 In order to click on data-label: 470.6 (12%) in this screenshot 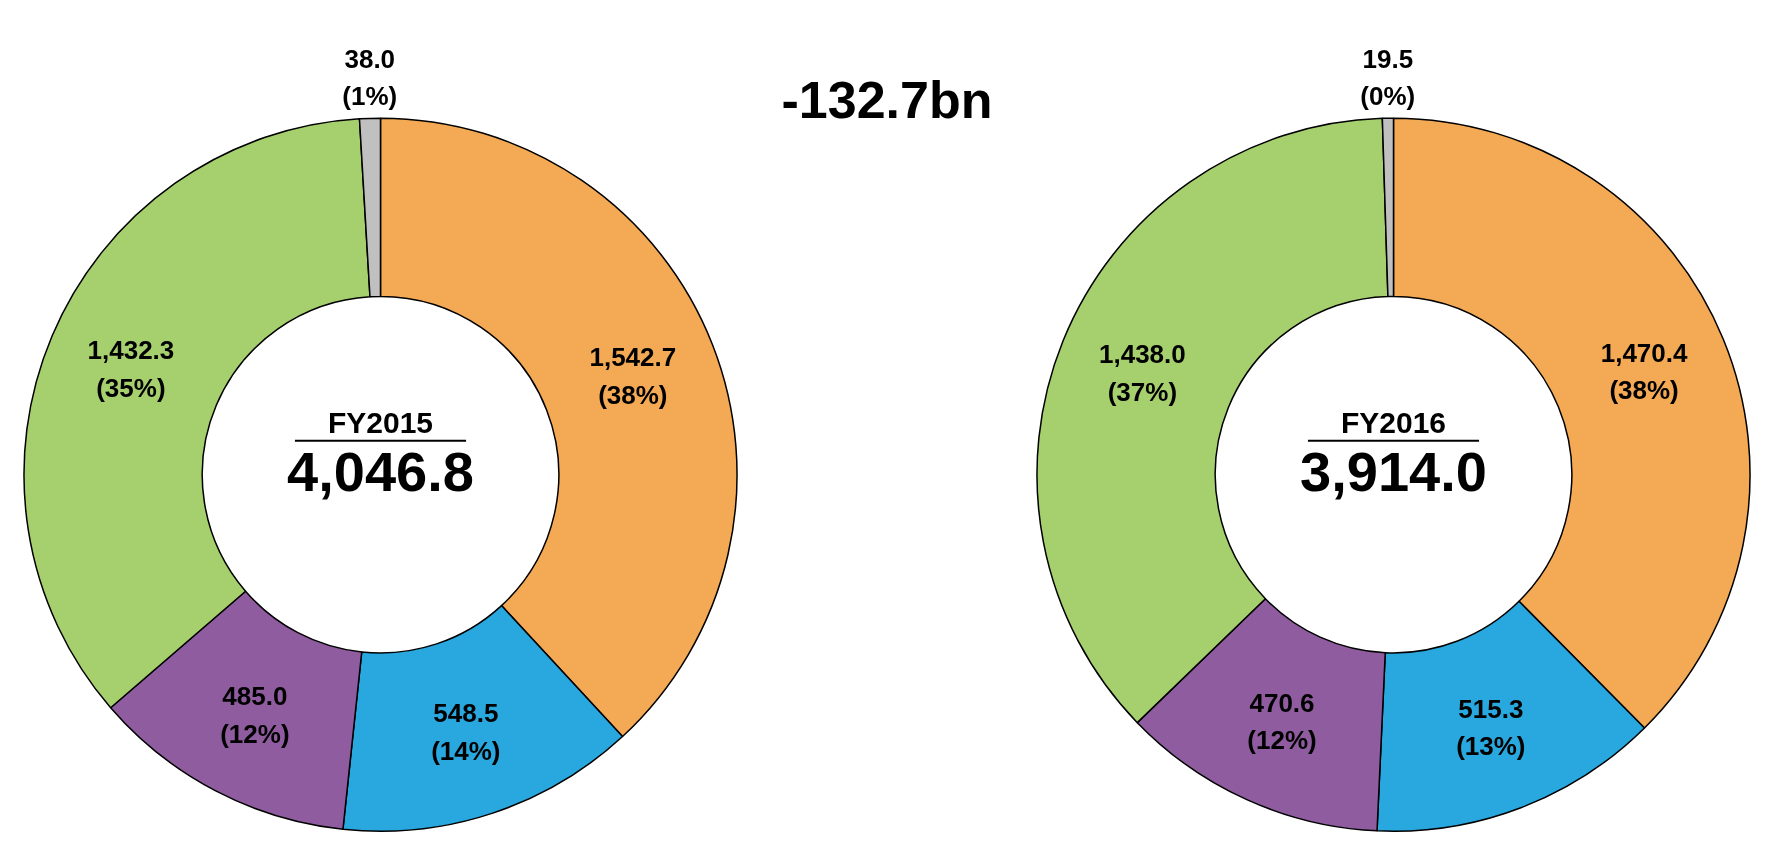, I will do `click(1282, 721)`.